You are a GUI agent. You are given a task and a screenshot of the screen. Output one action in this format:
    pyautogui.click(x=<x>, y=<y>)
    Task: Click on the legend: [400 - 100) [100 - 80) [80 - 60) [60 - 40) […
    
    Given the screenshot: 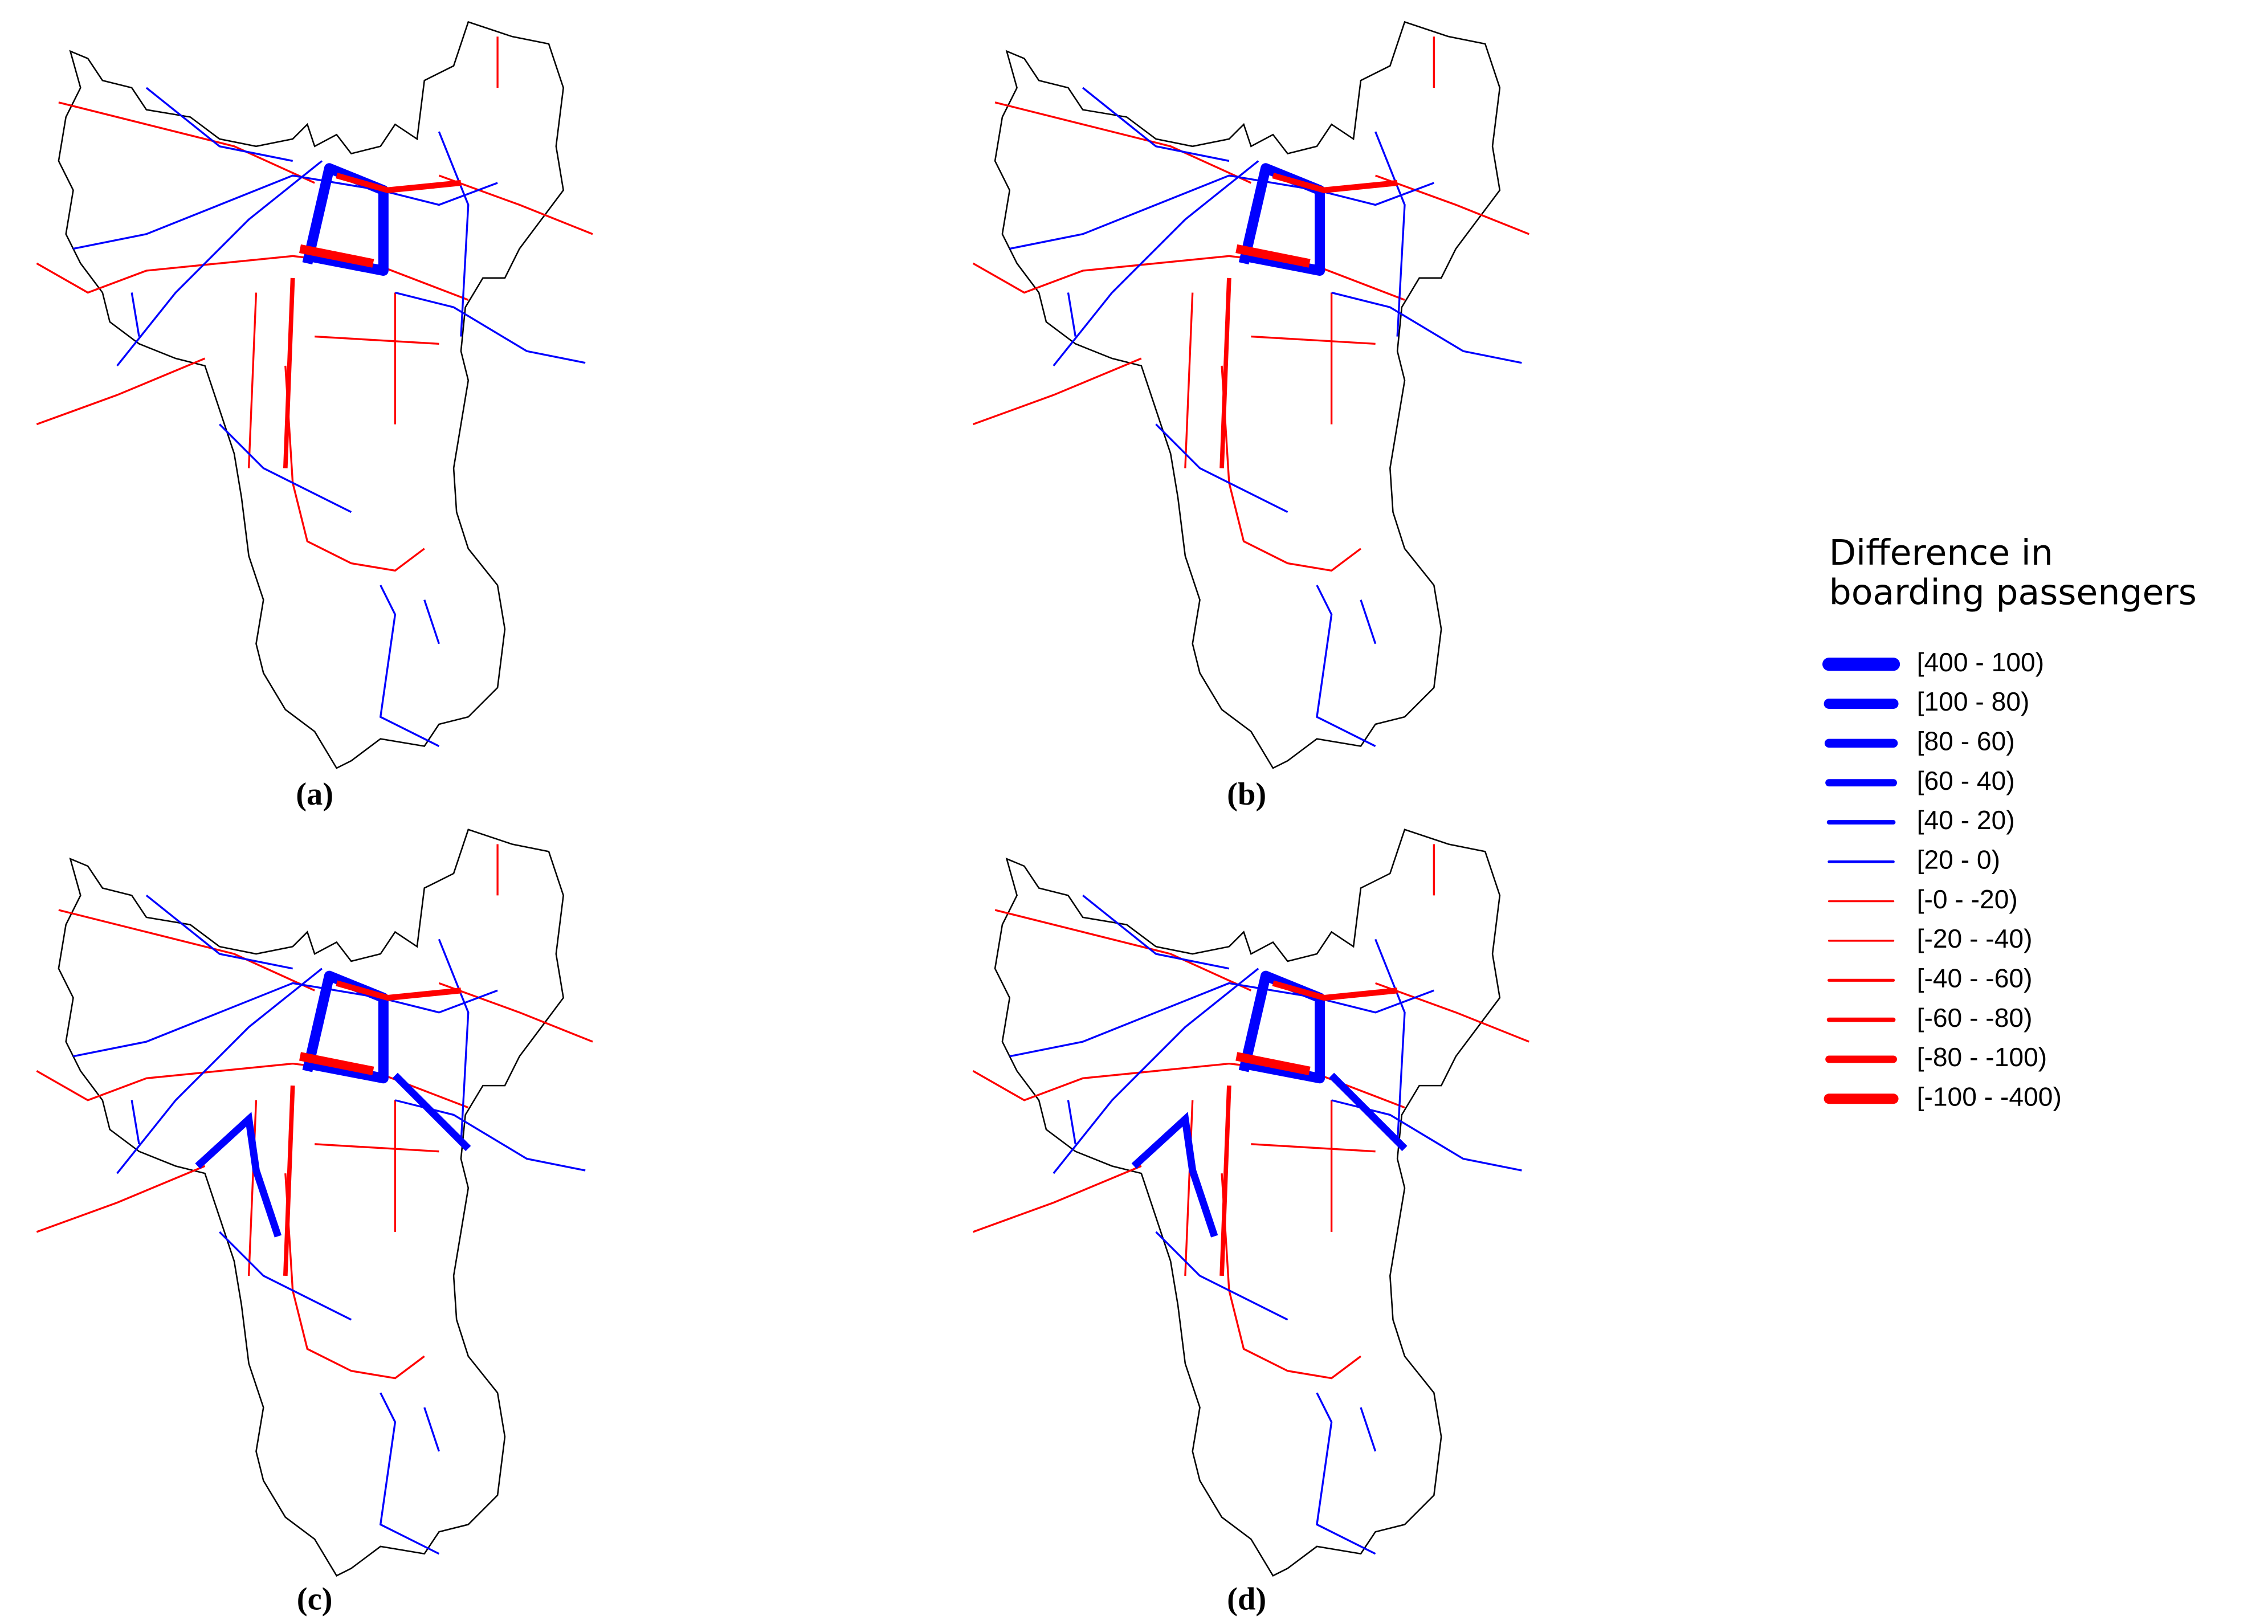 What is the action you would take?
    pyautogui.click(x=1942, y=879)
    